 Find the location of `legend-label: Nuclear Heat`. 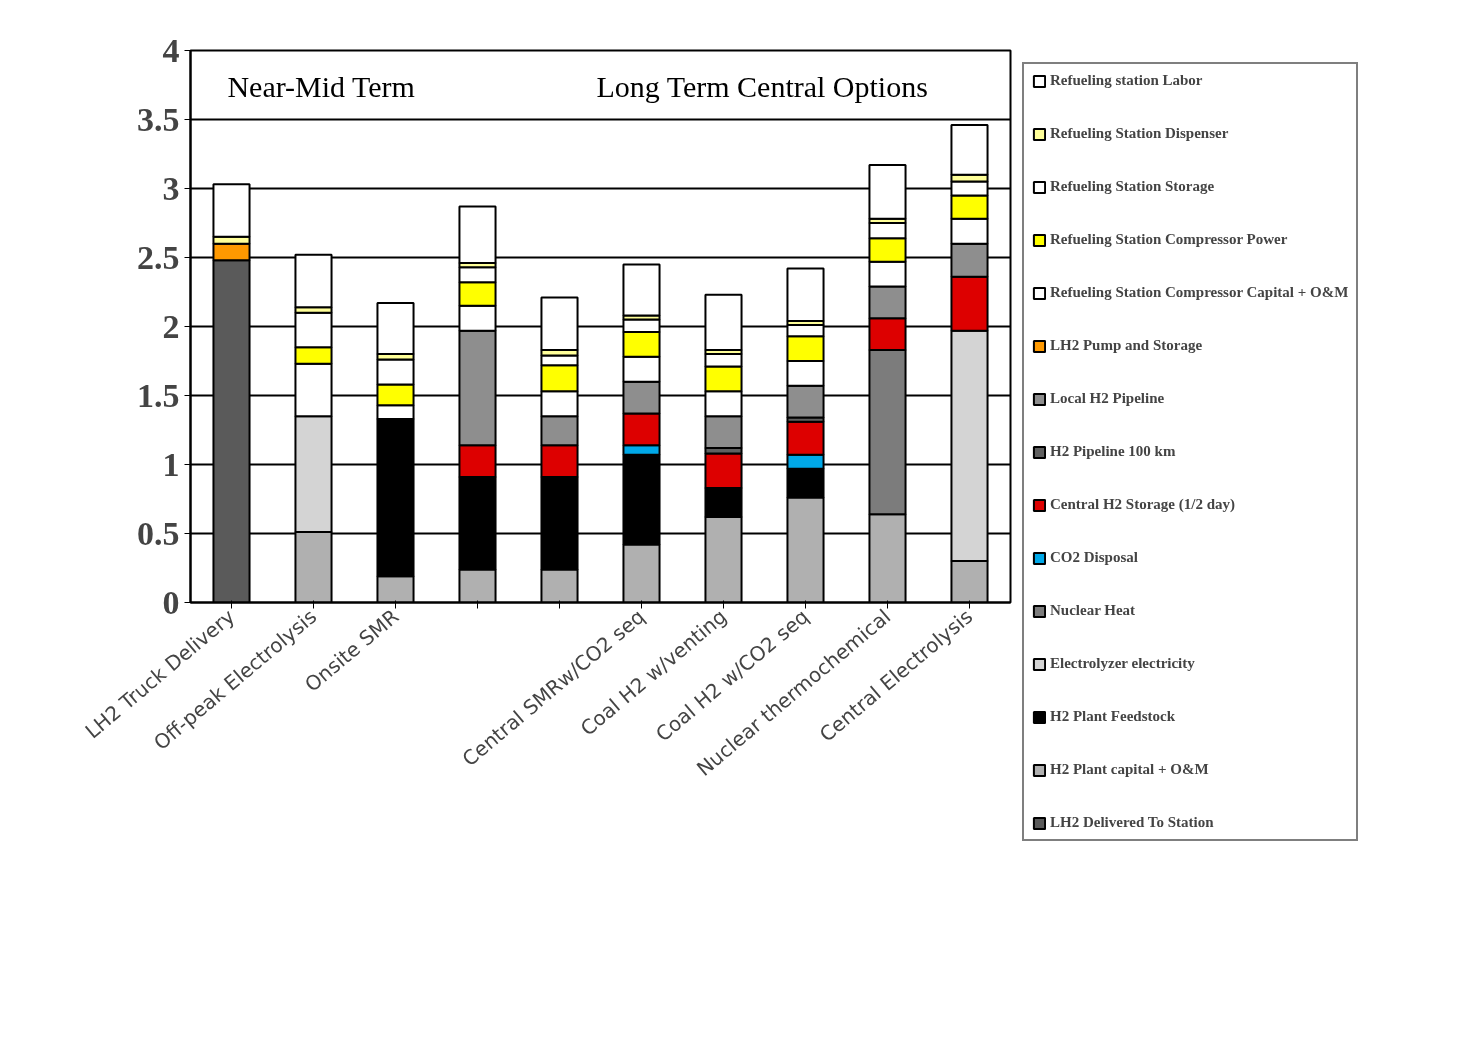

legend-label: Nuclear Heat is located at coordinates (1093, 610).